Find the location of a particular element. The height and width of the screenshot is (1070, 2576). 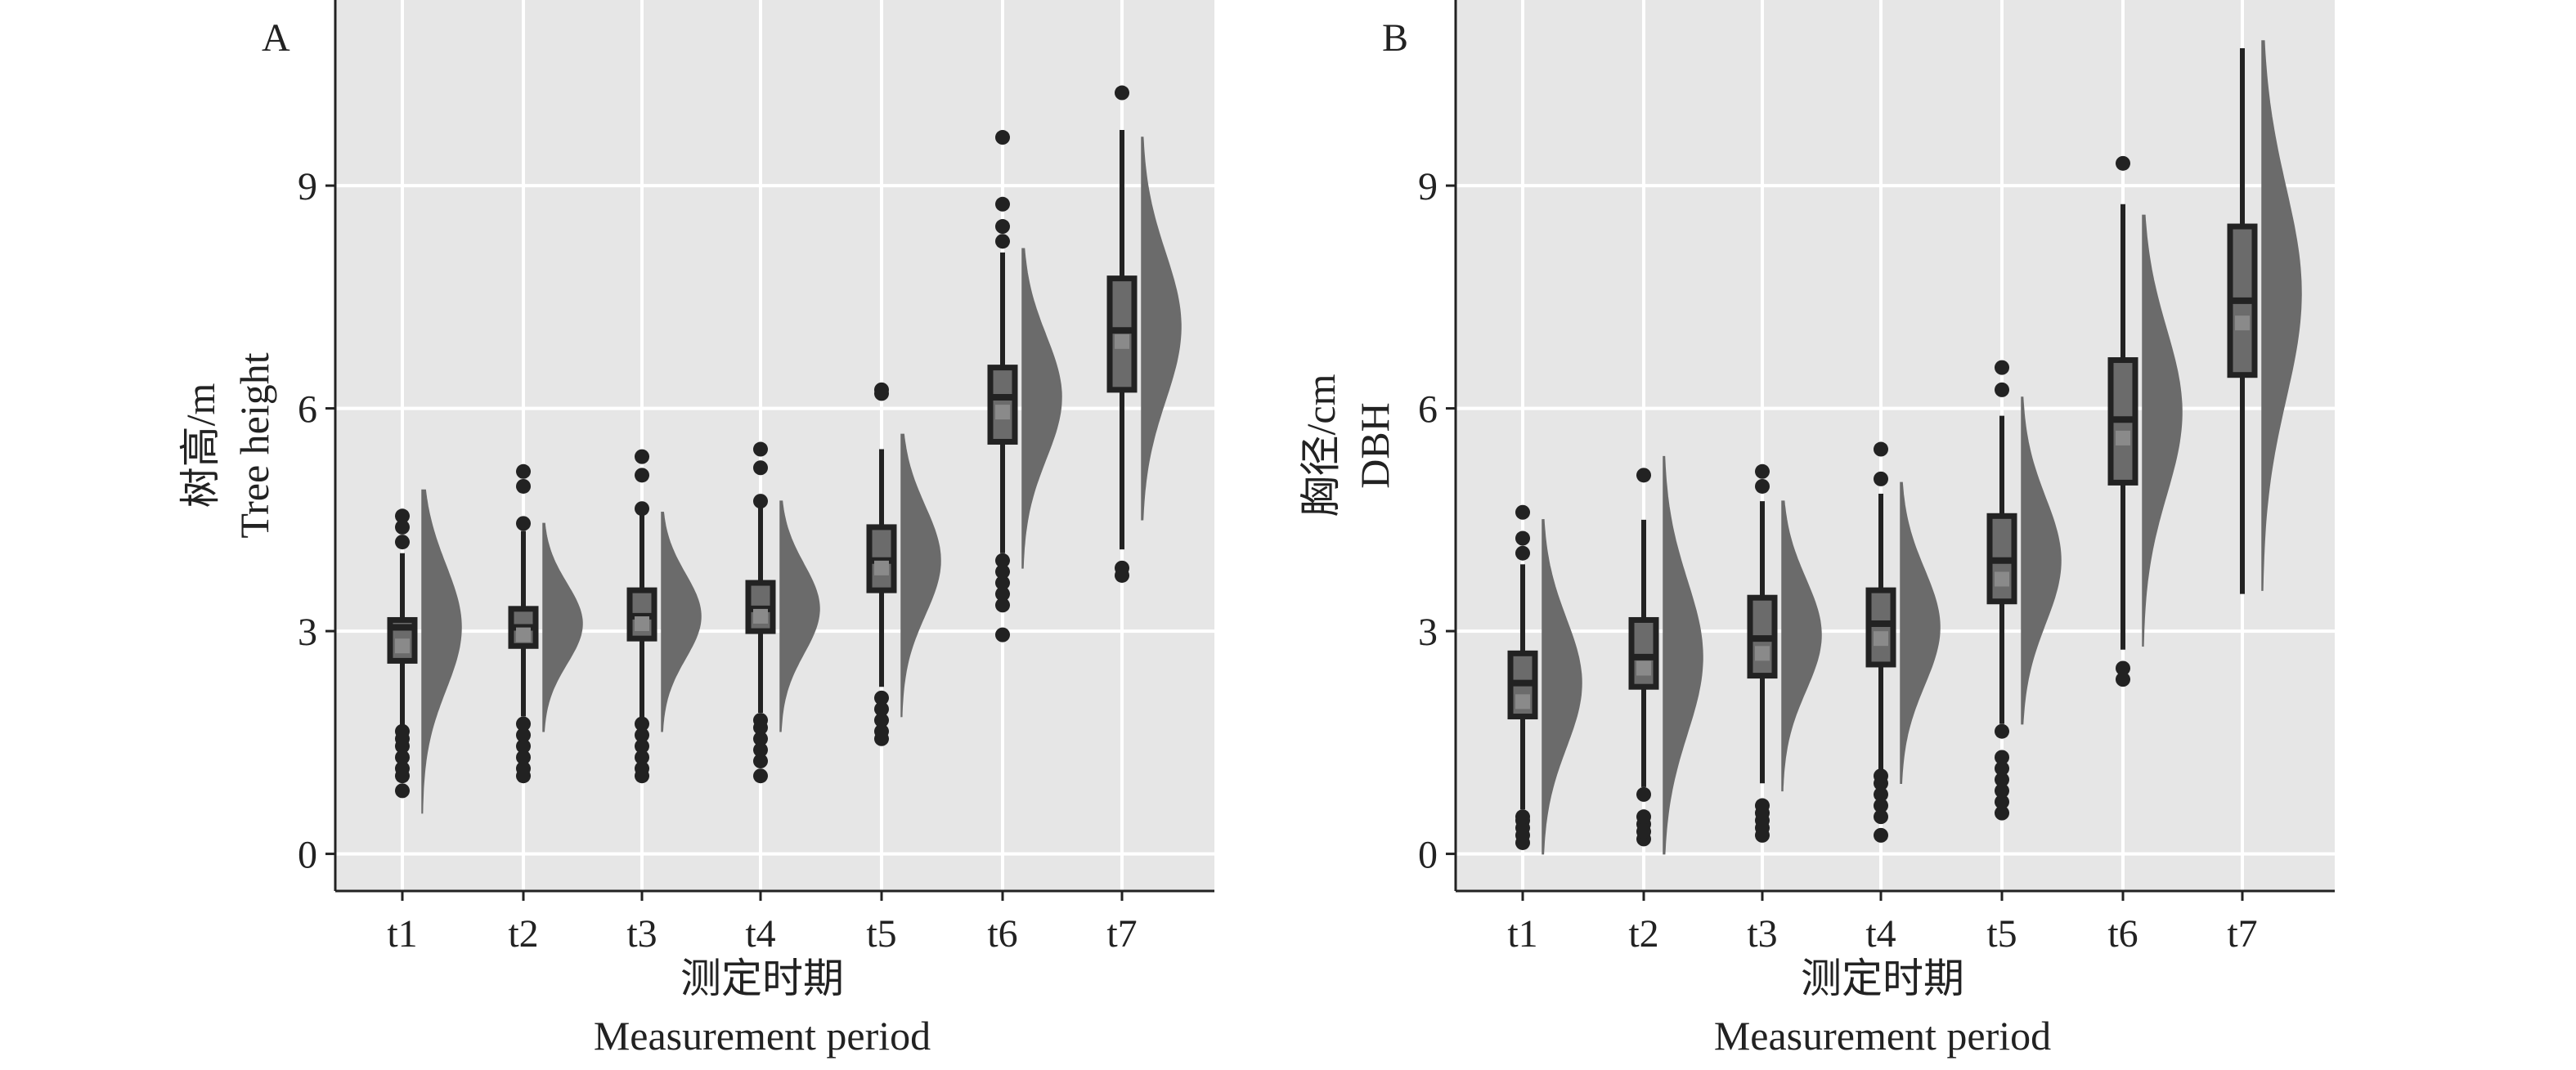

x-tick-label-t4: t4 is located at coordinates (760, 934).